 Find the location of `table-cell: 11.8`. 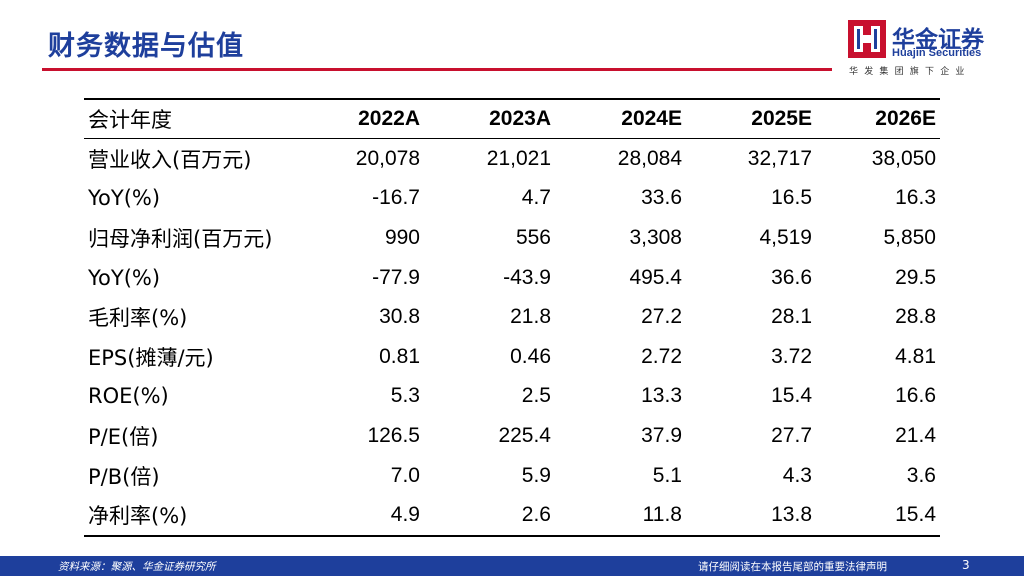

table-cell: 11.8 is located at coordinates (662, 515).